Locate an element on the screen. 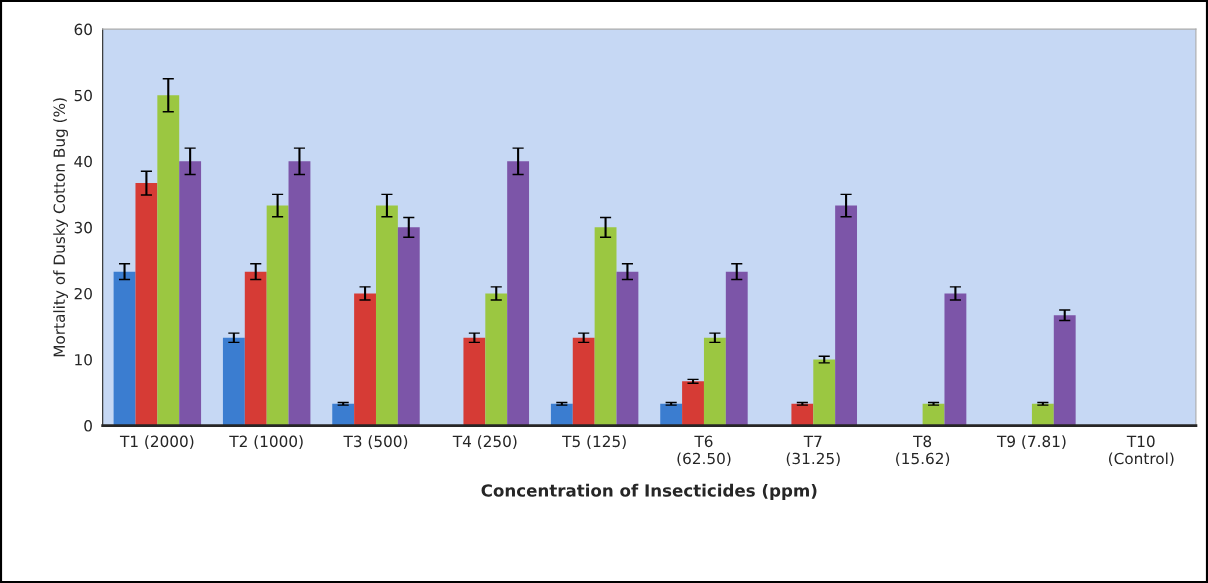 This screenshot has height=583, width=1208. y-tick-label: 30 is located at coordinates (83, 227).